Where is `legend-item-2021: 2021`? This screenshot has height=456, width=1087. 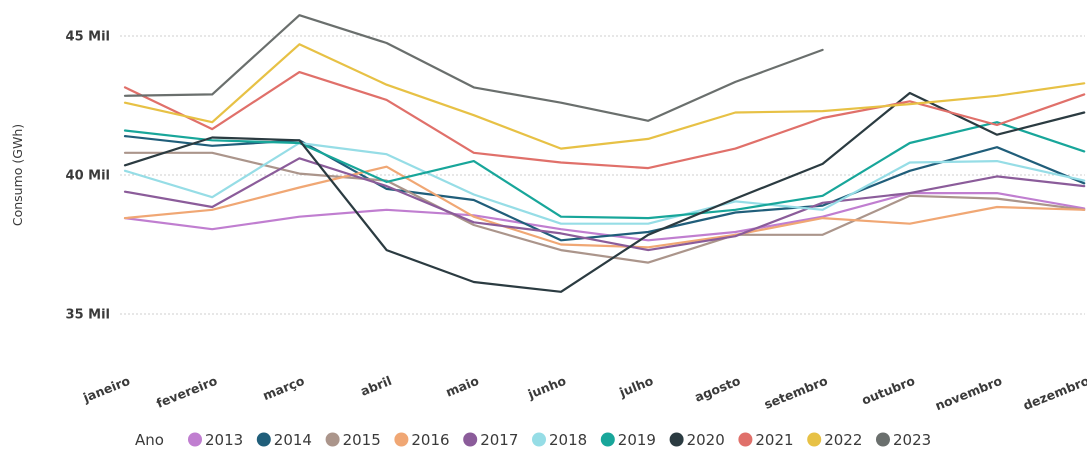
legend-item-2021: 2021 is located at coordinates (766, 440).